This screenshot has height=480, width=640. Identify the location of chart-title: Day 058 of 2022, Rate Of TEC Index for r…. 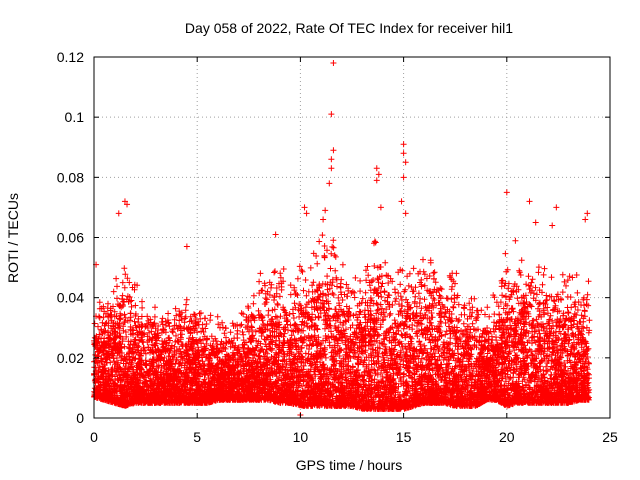
(349, 28).